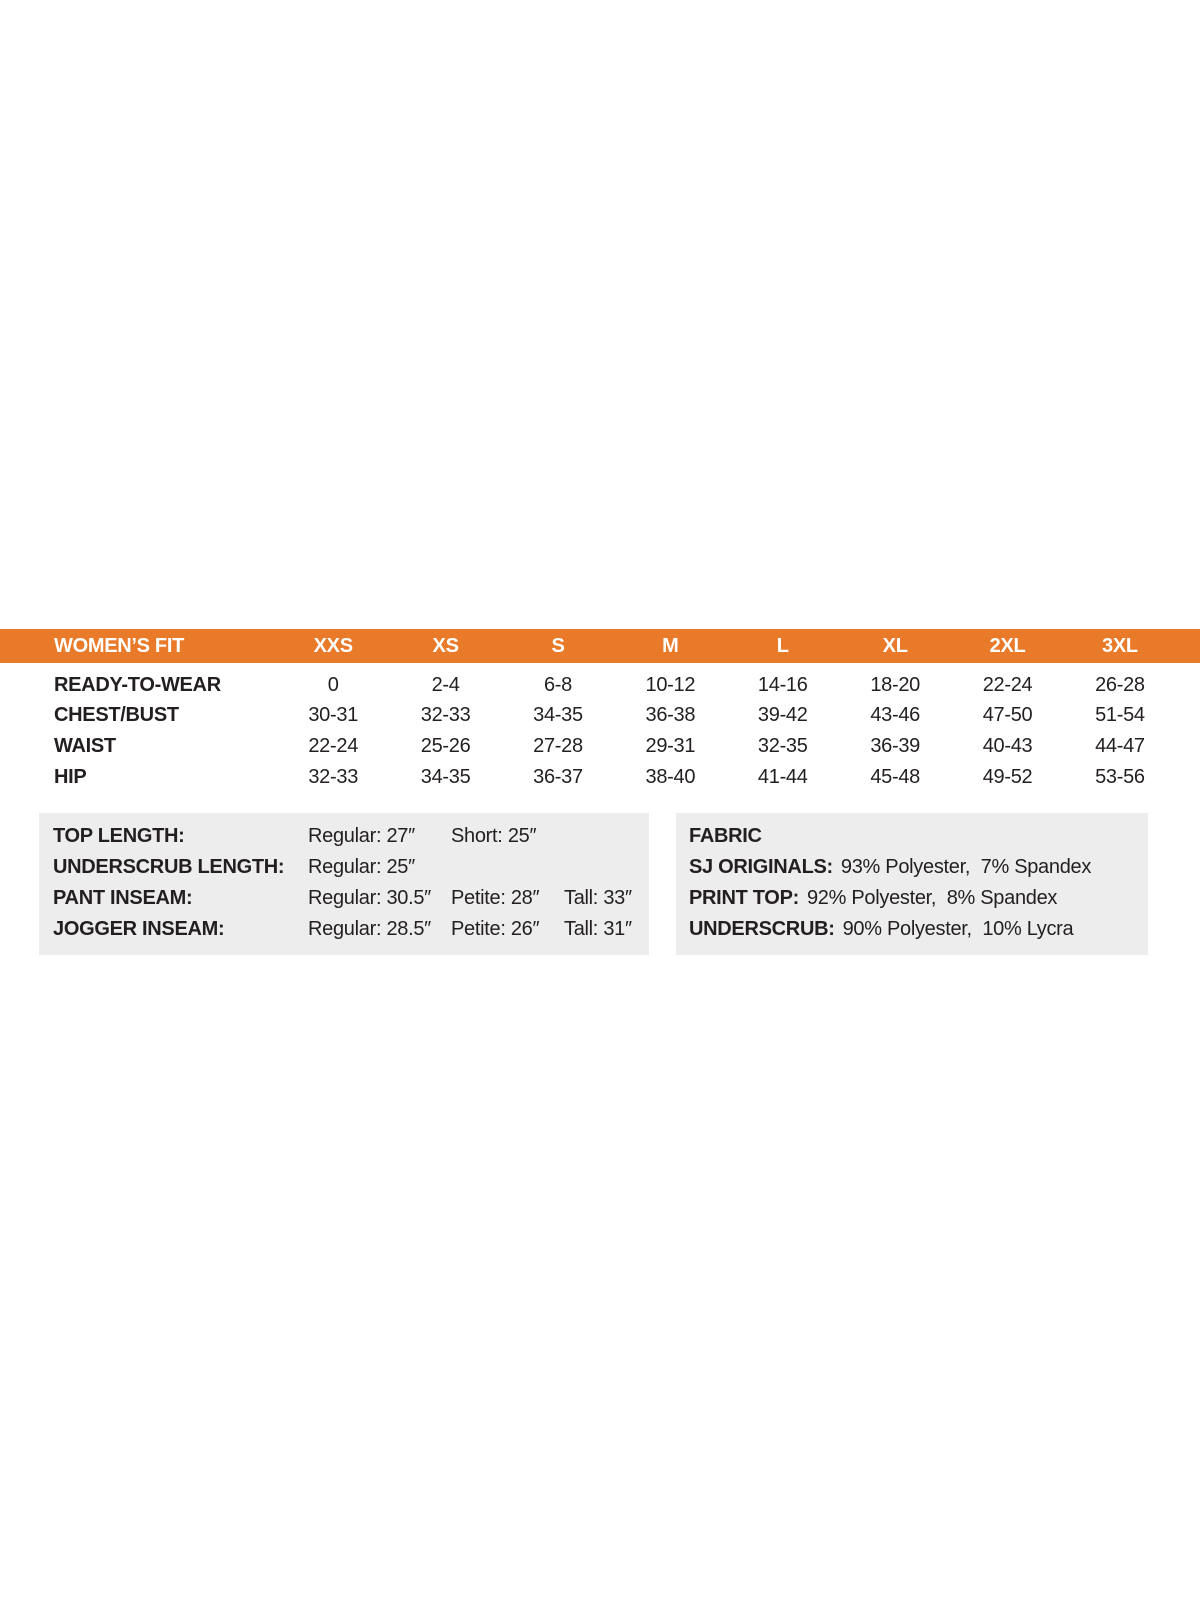 The height and width of the screenshot is (1600, 1200). I want to click on size-value: 27-28, so click(558, 745).